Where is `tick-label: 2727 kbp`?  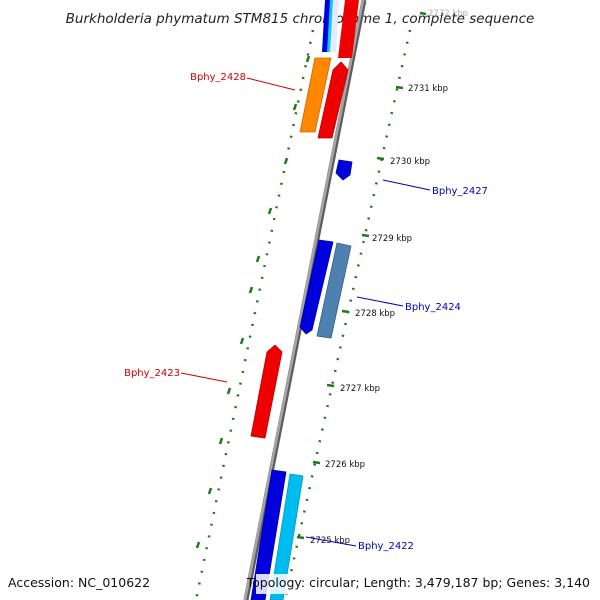 tick-label: 2727 kbp is located at coordinates (360, 389).